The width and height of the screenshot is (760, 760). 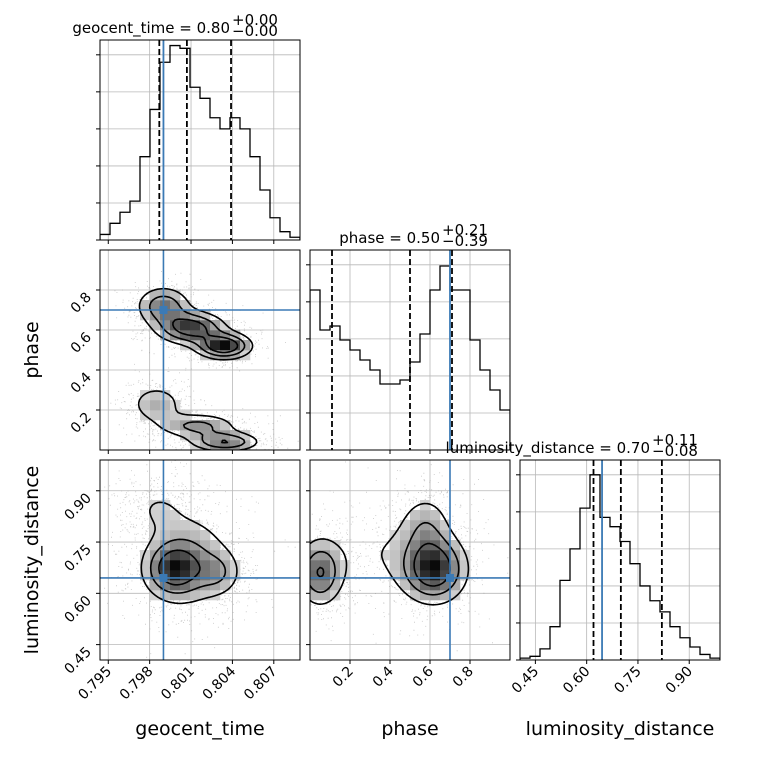 I want to click on x-axis-label-phase: phase, so click(x=409, y=729).